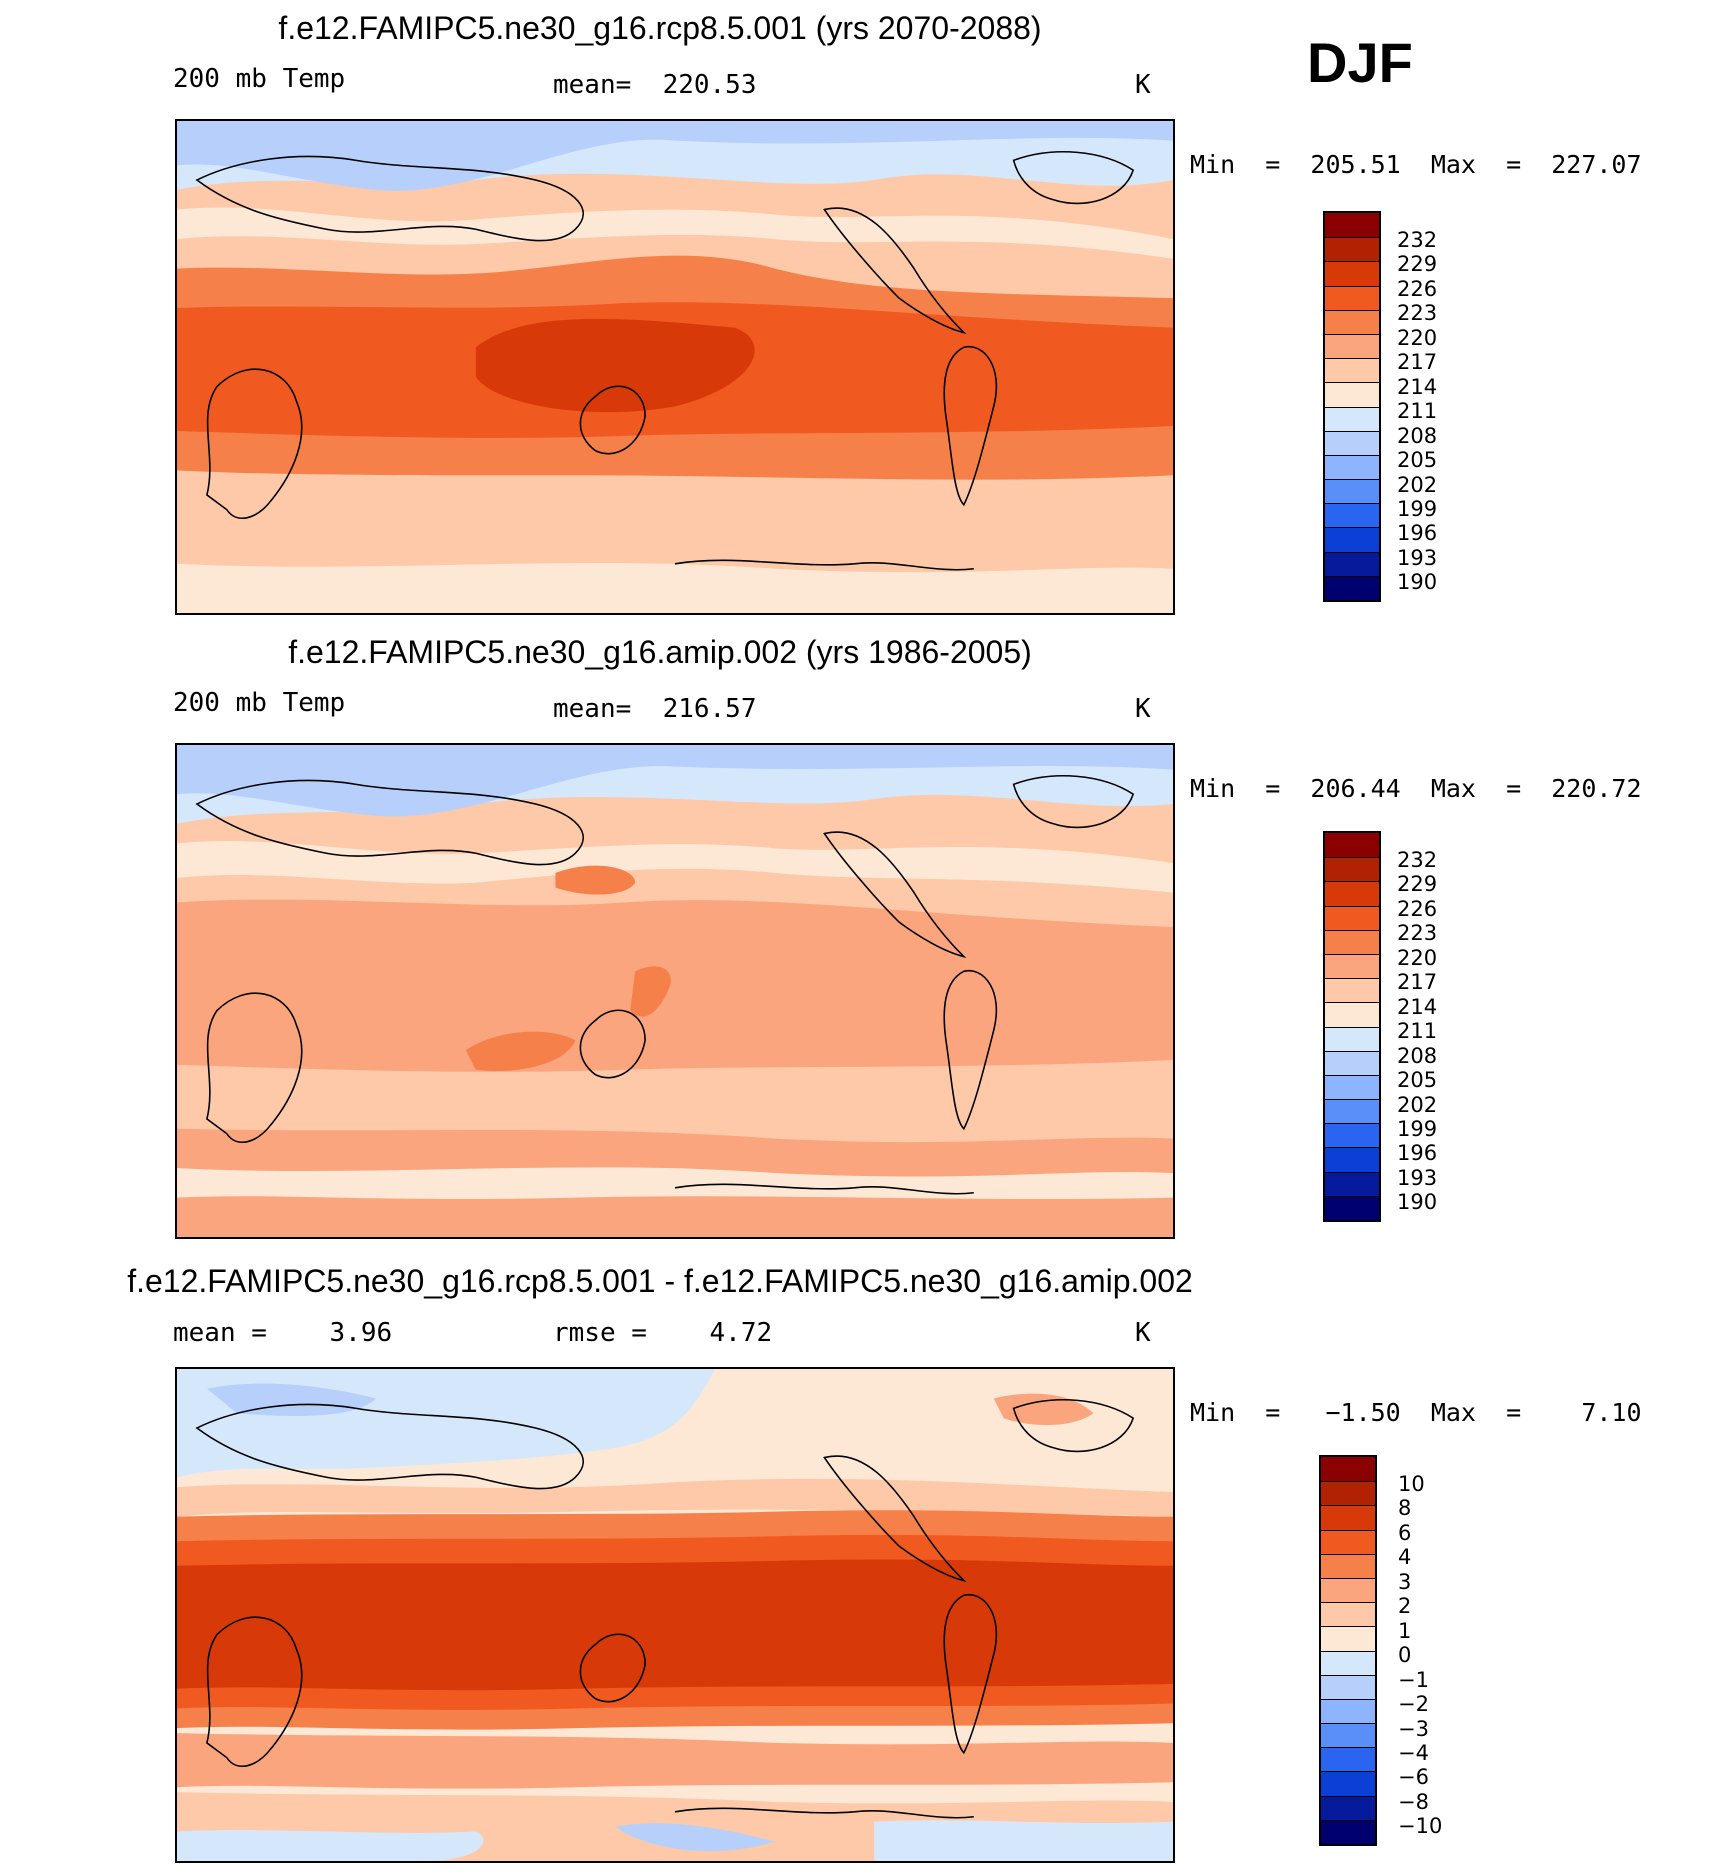 This screenshot has height=1874, width=1710. What do you see at coordinates (1405, 1606) in the screenshot?
I see `panel3-colorbar-tick: 2` at bounding box center [1405, 1606].